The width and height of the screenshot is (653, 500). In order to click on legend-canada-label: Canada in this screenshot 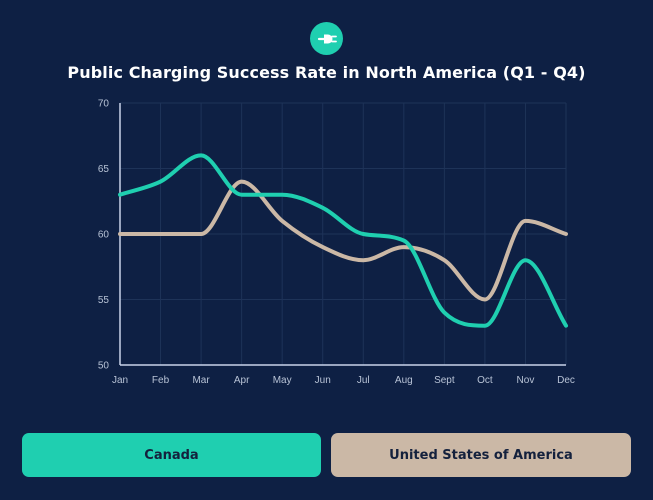, I will do `click(171, 455)`.